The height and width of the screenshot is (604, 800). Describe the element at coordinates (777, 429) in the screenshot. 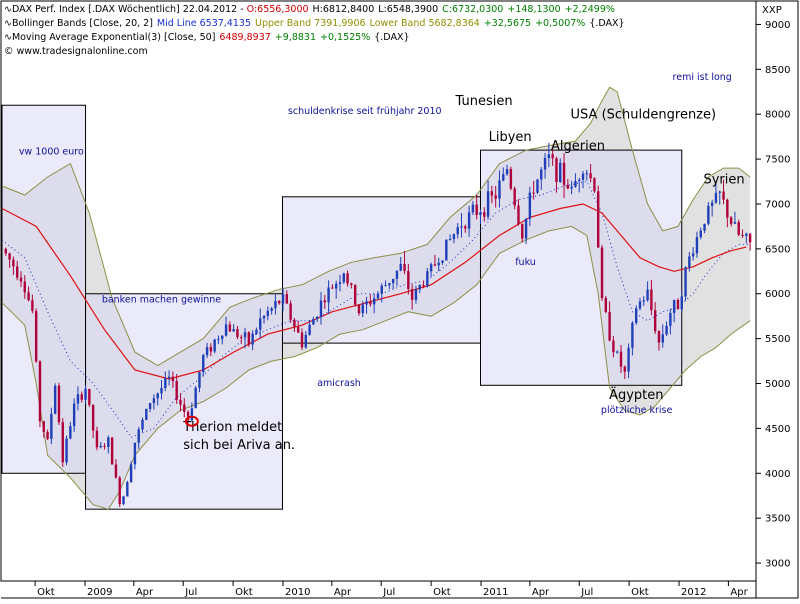

I see `y-tick-label: 4500` at that location.